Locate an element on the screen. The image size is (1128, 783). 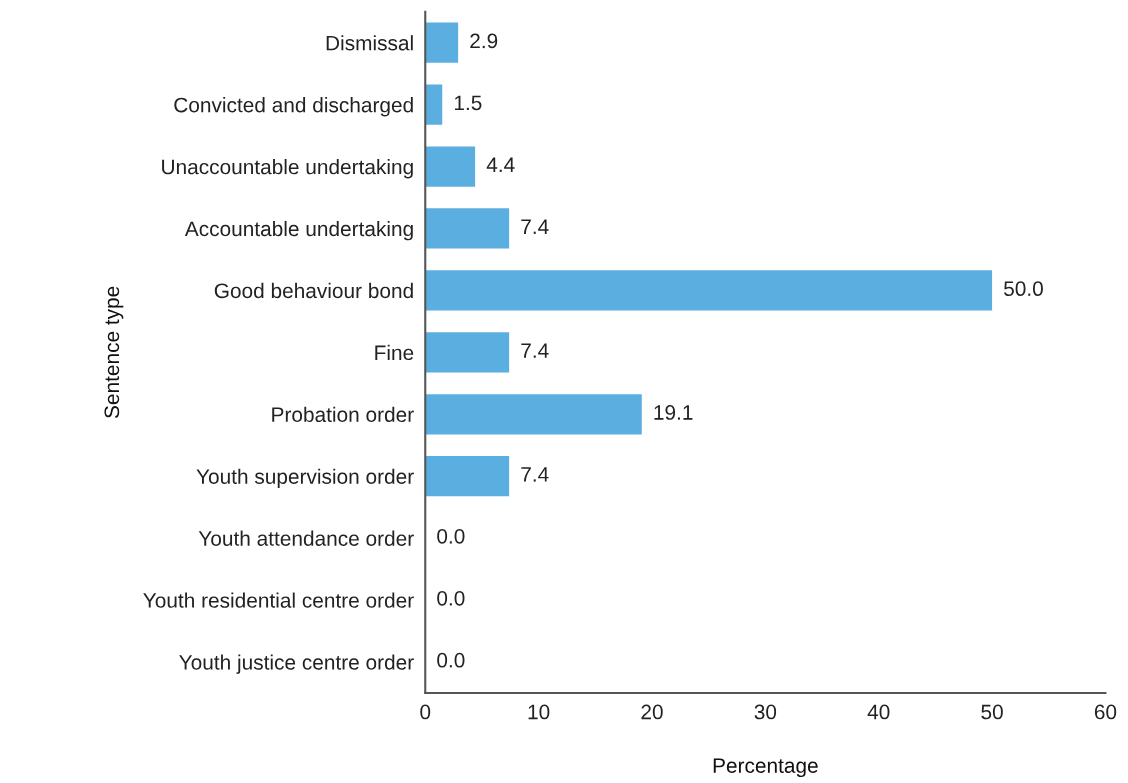
y-tick-label: Good behaviour bond is located at coordinates (313, 290).